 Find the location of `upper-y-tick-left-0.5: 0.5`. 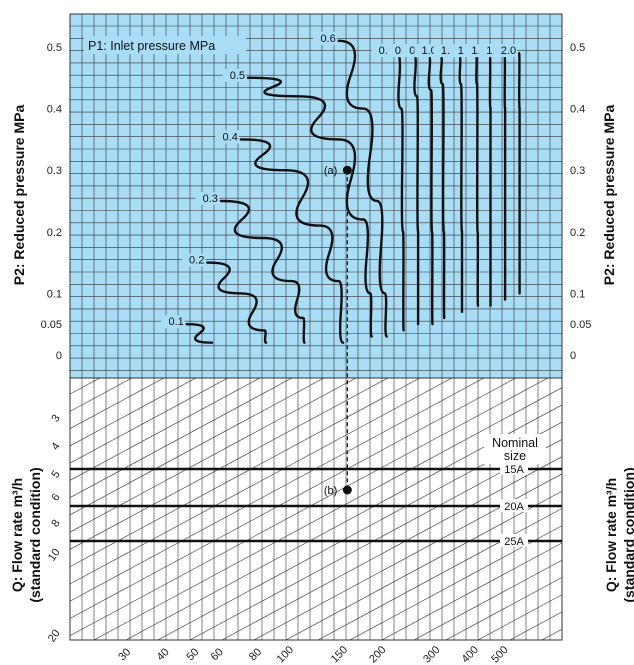

upper-y-tick-left-0.5: 0.5 is located at coordinates (54, 48).